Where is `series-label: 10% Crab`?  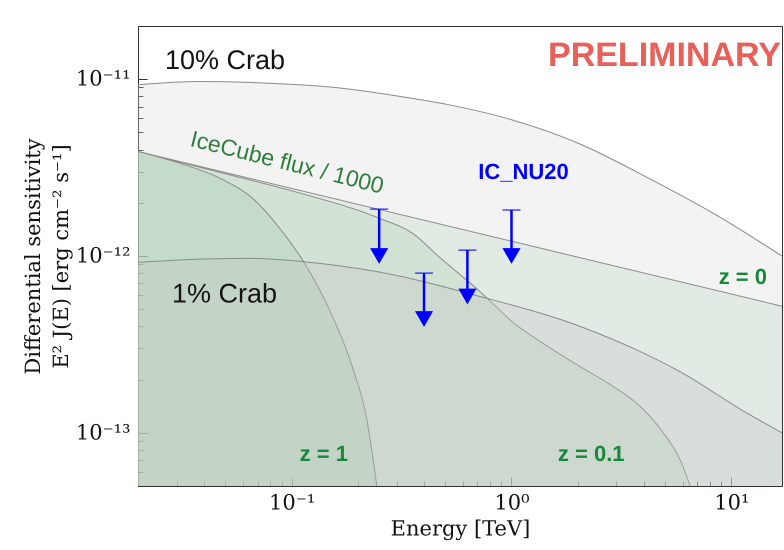
series-label: 10% Crab is located at coordinates (225, 59).